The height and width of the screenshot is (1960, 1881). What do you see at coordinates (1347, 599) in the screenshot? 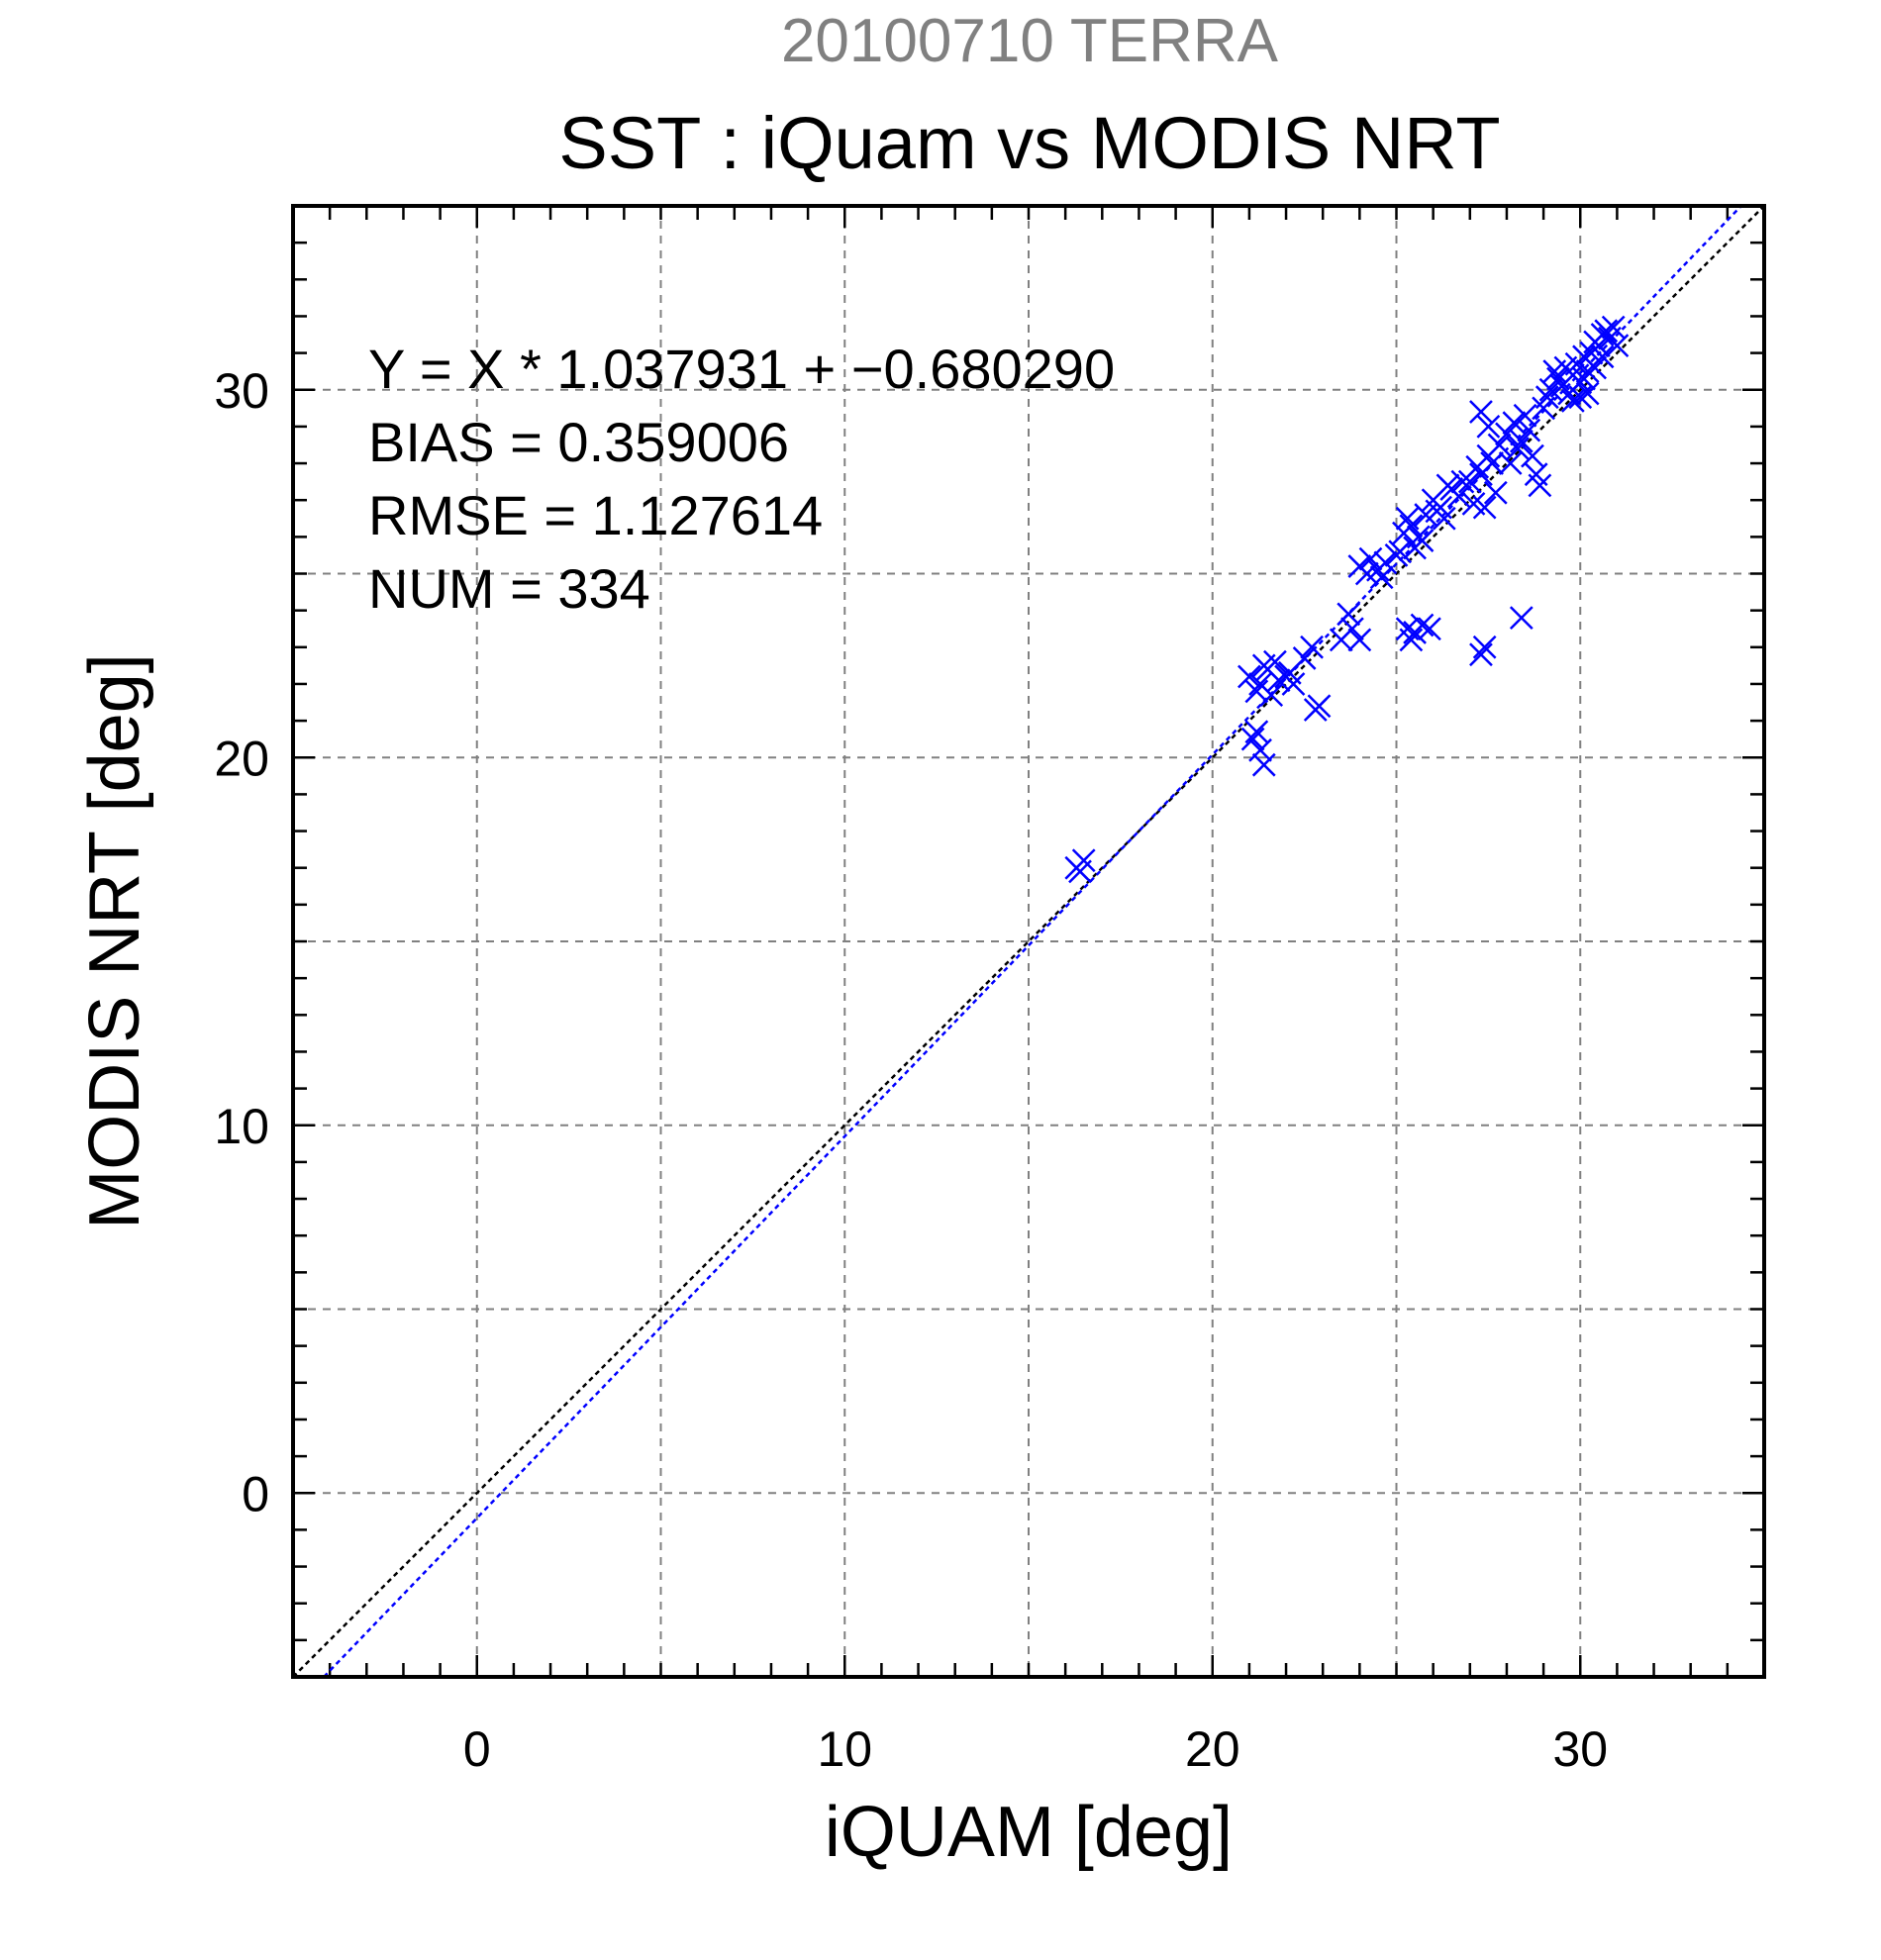
I see `data-points` at bounding box center [1347, 599].